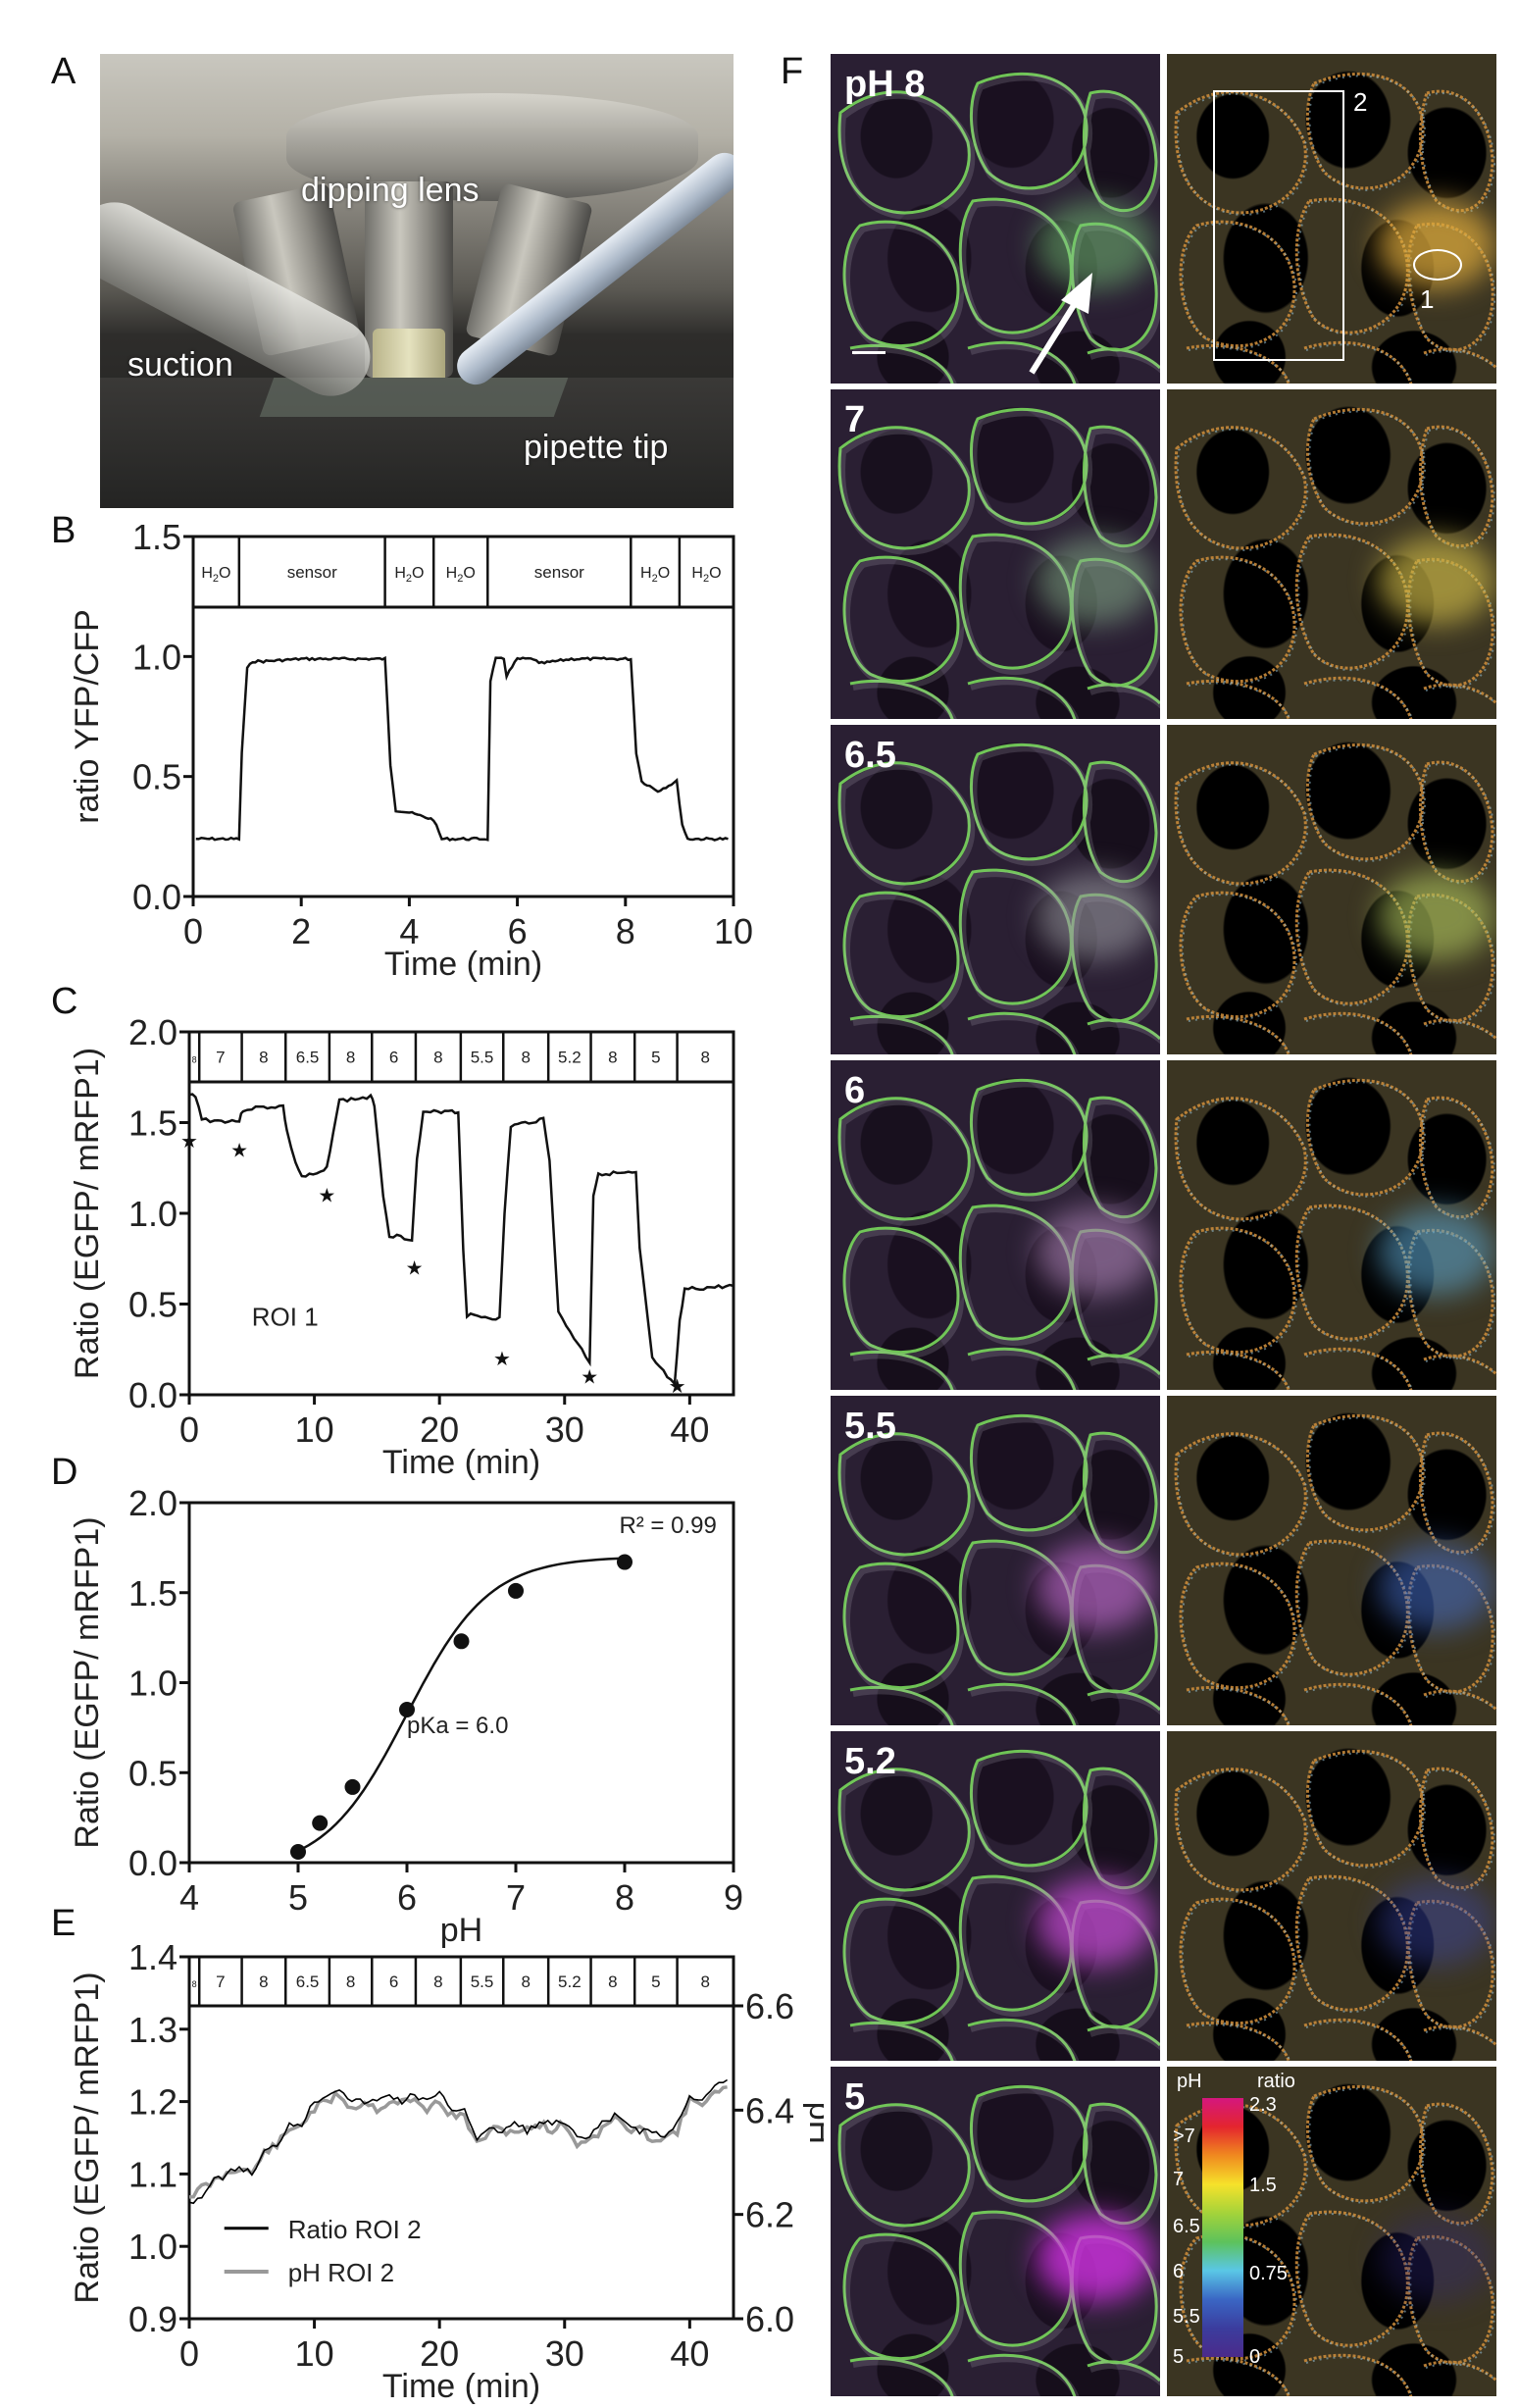 The width and height of the screenshot is (1518, 2408). Describe the element at coordinates (596, 448) in the screenshot. I see `label-pipette-tip: pipette tip` at that location.